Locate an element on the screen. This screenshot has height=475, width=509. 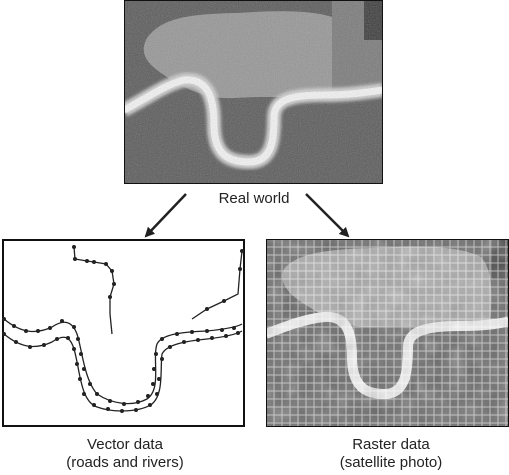
vector-data-subtitle: (roads and rivers) is located at coordinates (125, 462).